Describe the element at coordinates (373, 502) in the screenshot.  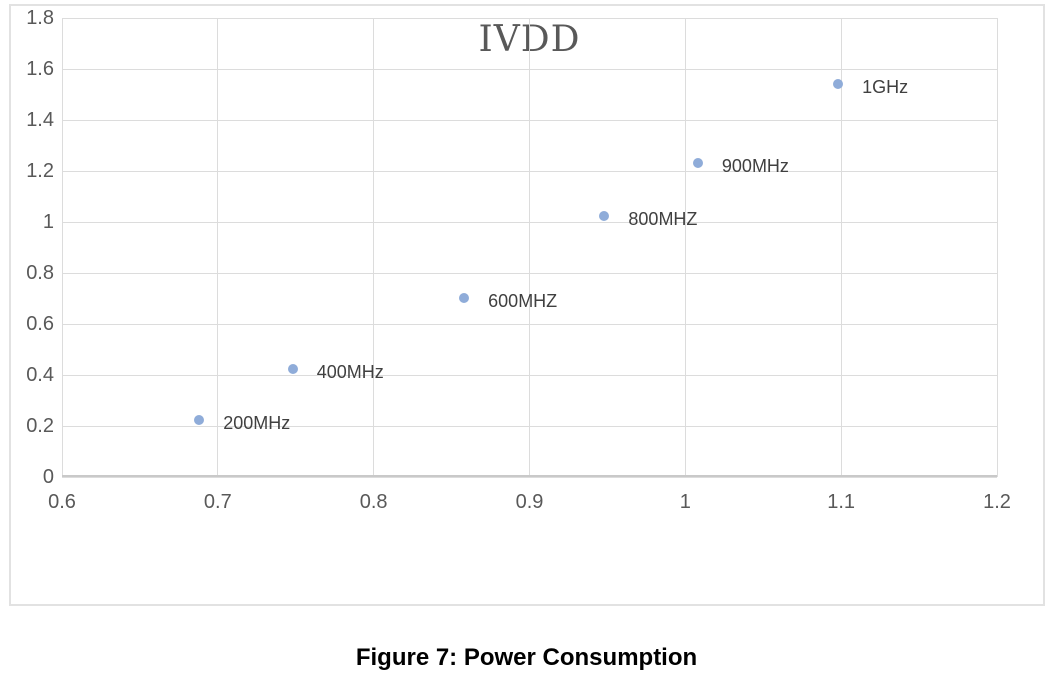
I see `x-tick-label: 0.8` at that location.